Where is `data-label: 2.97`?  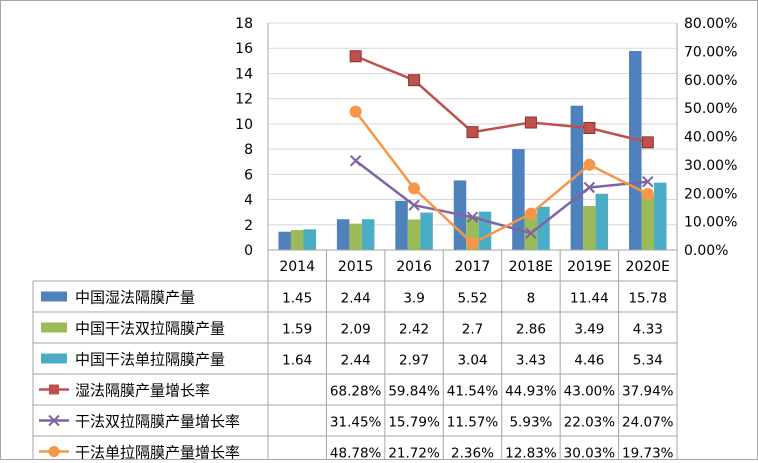
data-label: 2.97 is located at coordinates (414, 361).